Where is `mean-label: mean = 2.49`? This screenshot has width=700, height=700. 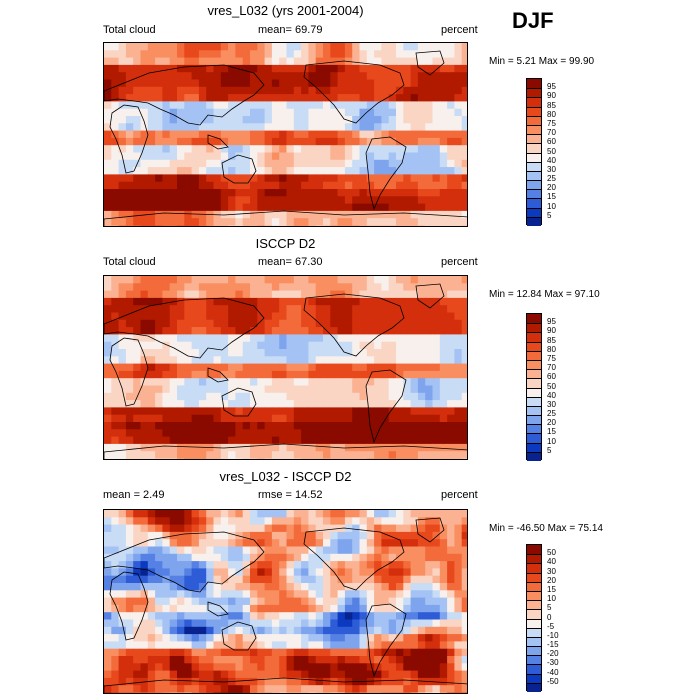 mean-label: mean = 2.49 is located at coordinates (134, 495).